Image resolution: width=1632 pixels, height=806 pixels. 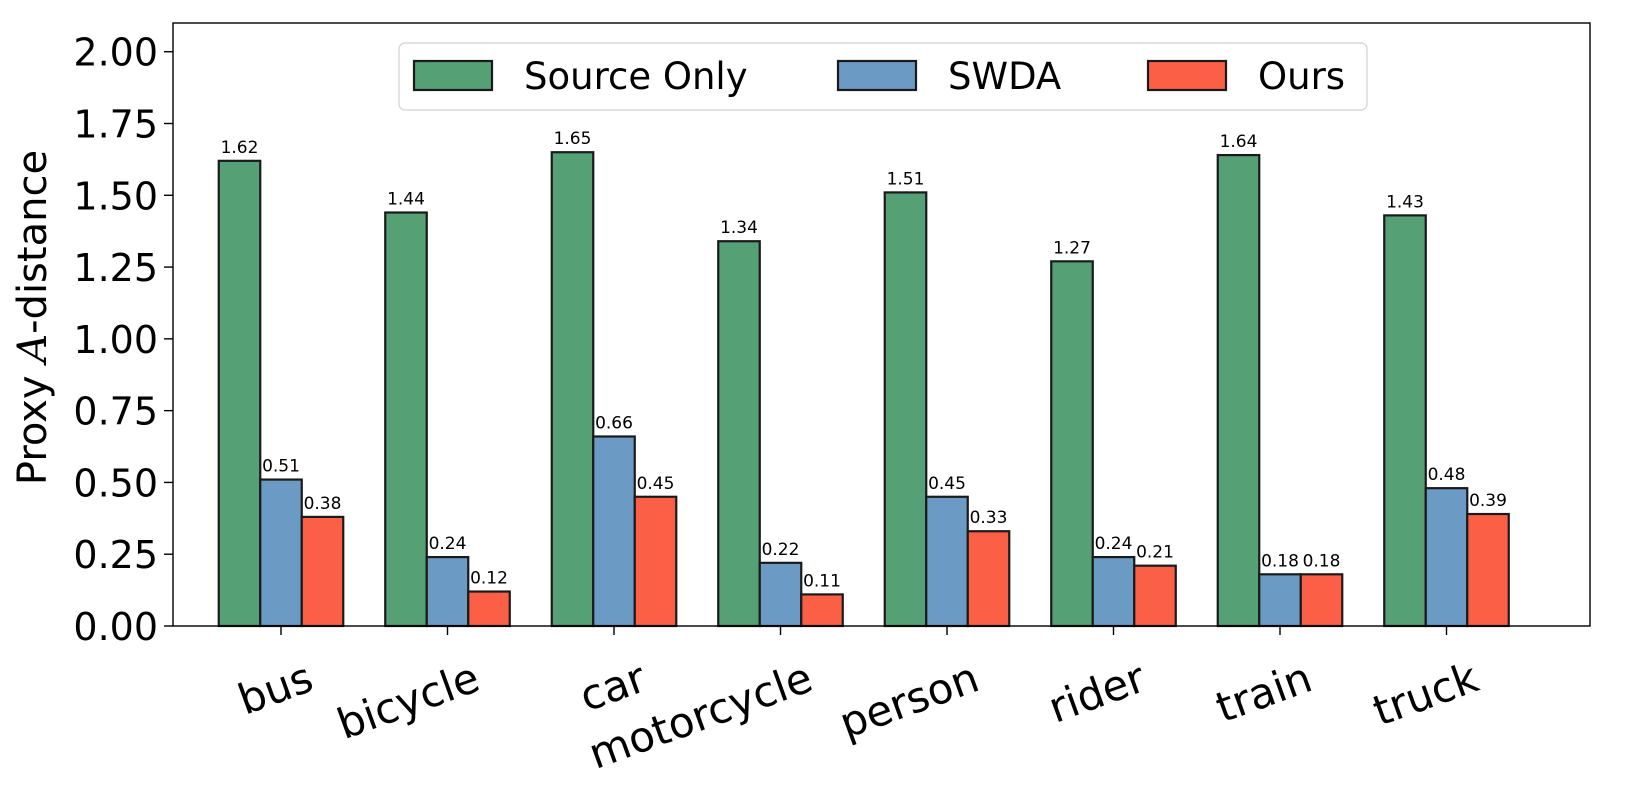 What do you see at coordinates (408, 701) in the screenshot?
I see `x-tick-label-bicycle: bicycle` at bounding box center [408, 701].